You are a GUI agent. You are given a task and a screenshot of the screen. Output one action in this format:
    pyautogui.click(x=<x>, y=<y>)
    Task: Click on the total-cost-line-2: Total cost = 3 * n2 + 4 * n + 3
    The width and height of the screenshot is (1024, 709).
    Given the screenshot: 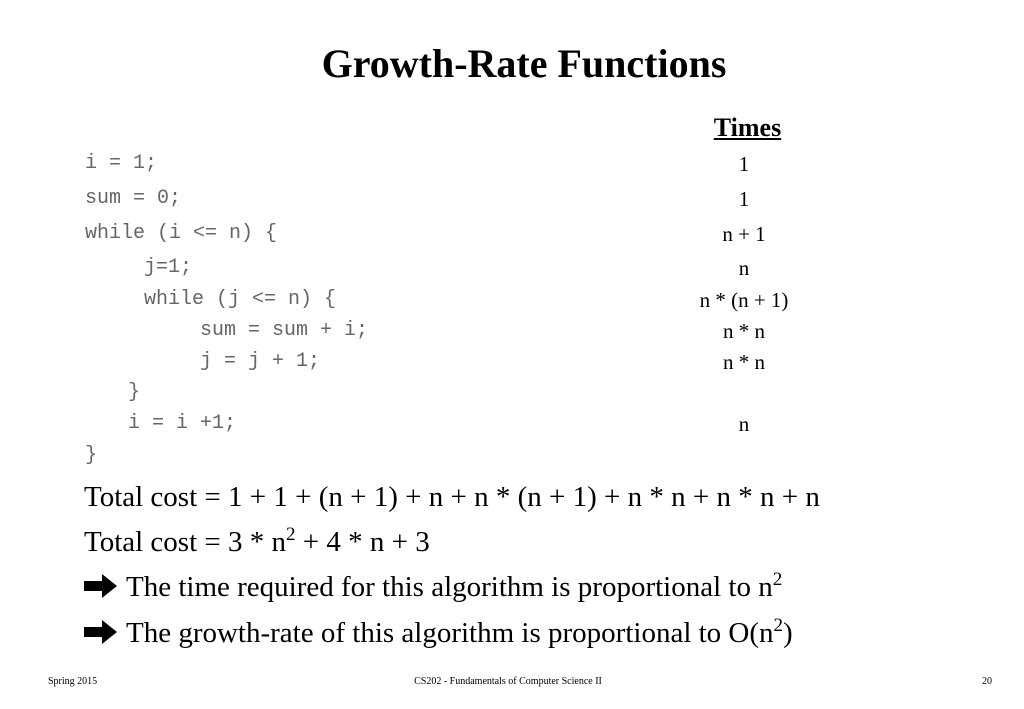 What is the action you would take?
    pyautogui.click(x=257, y=542)
    